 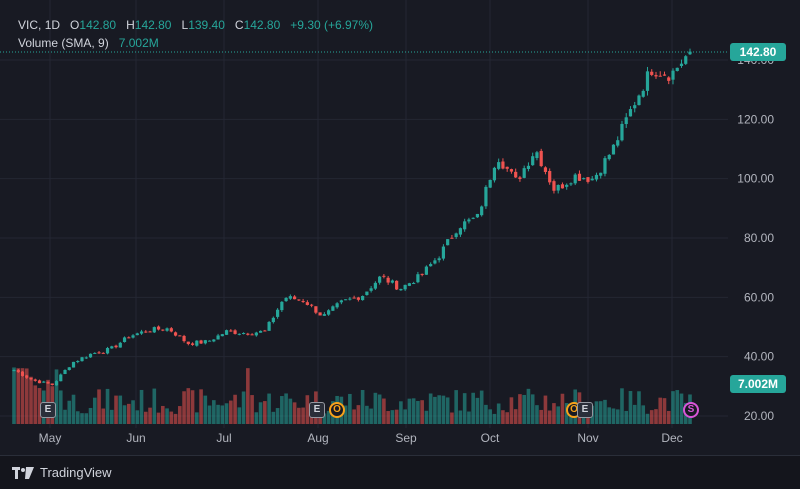 What do you see at coordinates (406, 438) in the screenshot?
I see `x-tick-label: Sep` at bounding box center [406, 438].